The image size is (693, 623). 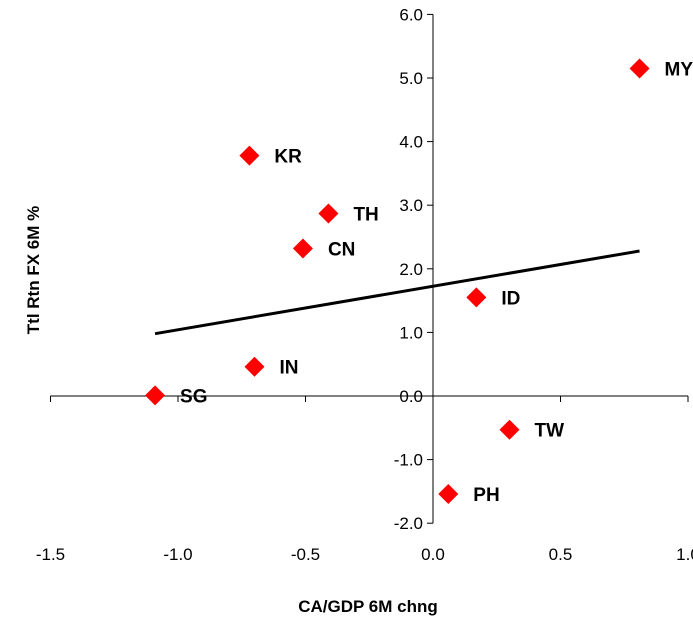 What do you see at coordinates (408, 523) in the screenshot?
I see `y-tick-label: -2.0` at bounding box center [408, 523].